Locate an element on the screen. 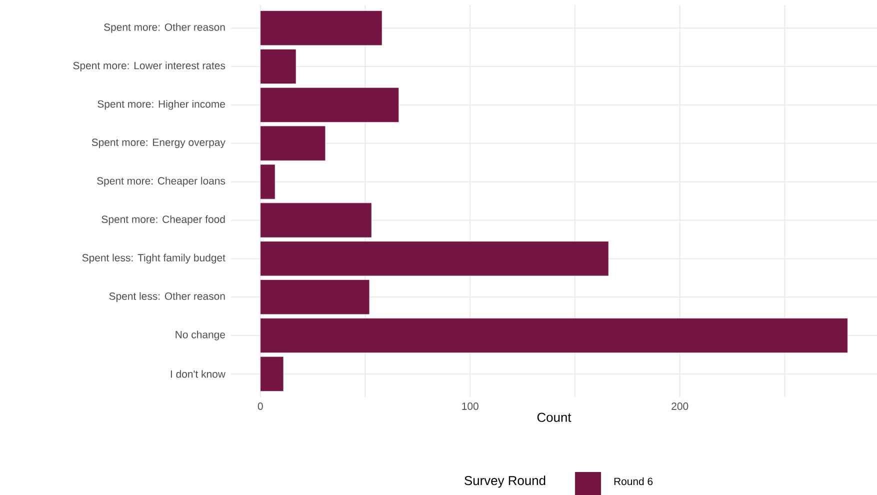 The width and height of the screenshot is (877, 495). x-tick-label: 0 is located at coordinates (260, 406).